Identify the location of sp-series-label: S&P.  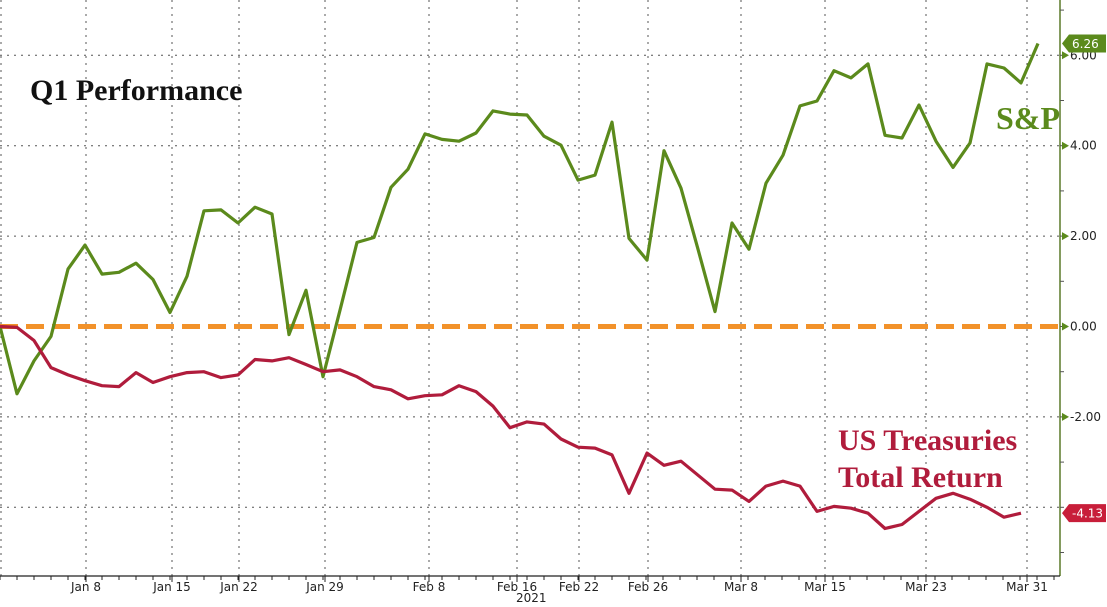
(1028, 118).